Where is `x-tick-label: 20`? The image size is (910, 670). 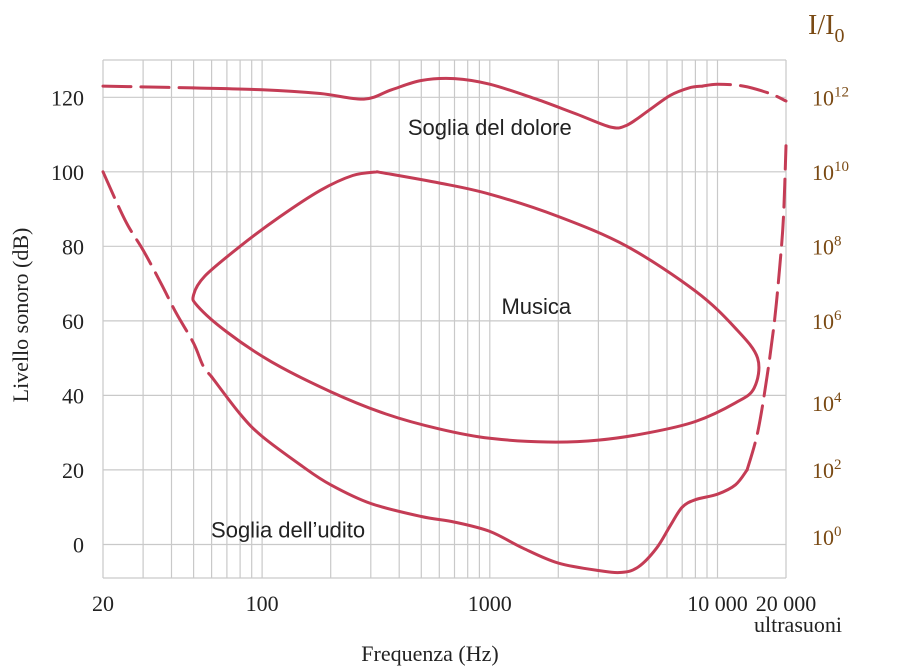 x-tick-label: 20 is located at coordinates (103, 603).